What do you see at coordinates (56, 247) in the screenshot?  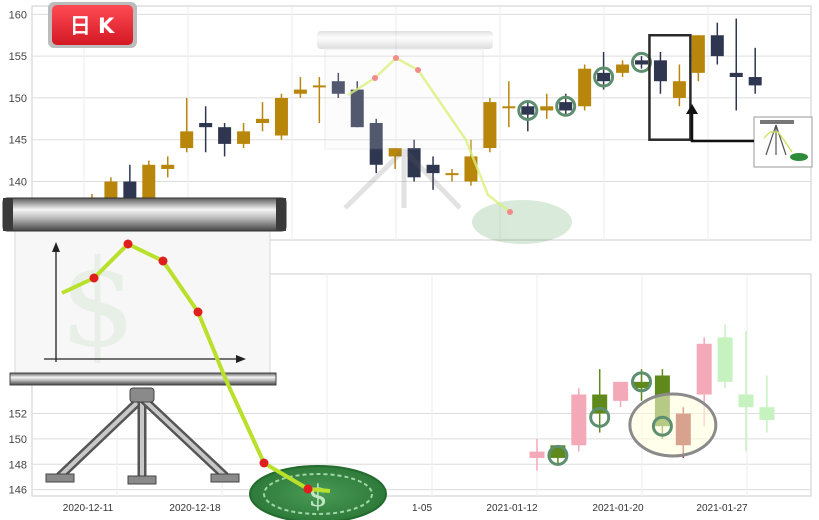 I see `board-y-arrow-icon` at bounding box center [56, 247].